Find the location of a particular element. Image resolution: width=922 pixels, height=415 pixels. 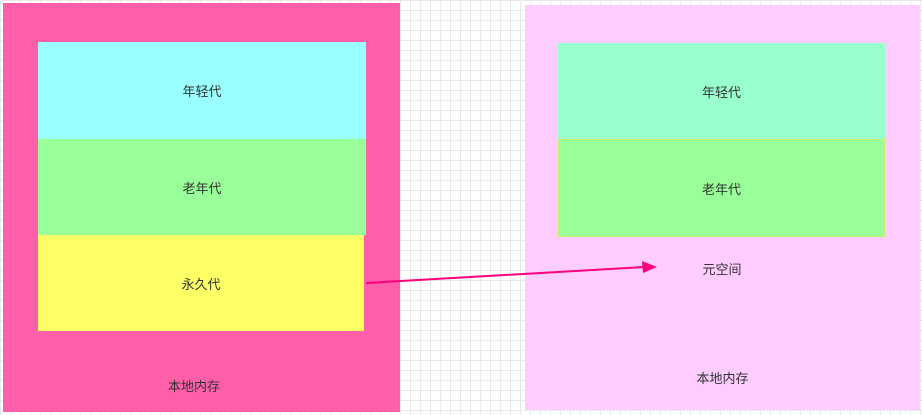

right-young-generation: 年轻代 is located at coordinates (721, 91).